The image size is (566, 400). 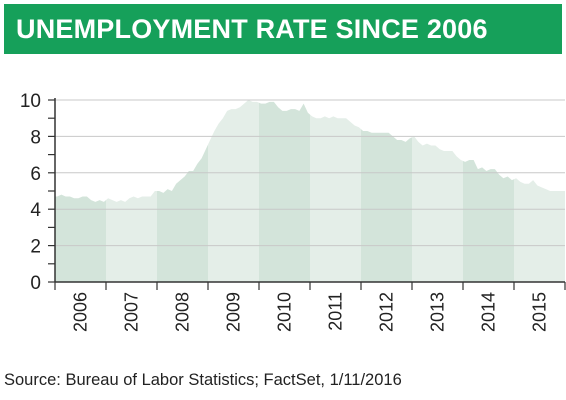 I want to click on x-tick-label: 2011, so click(x=336, y=311).